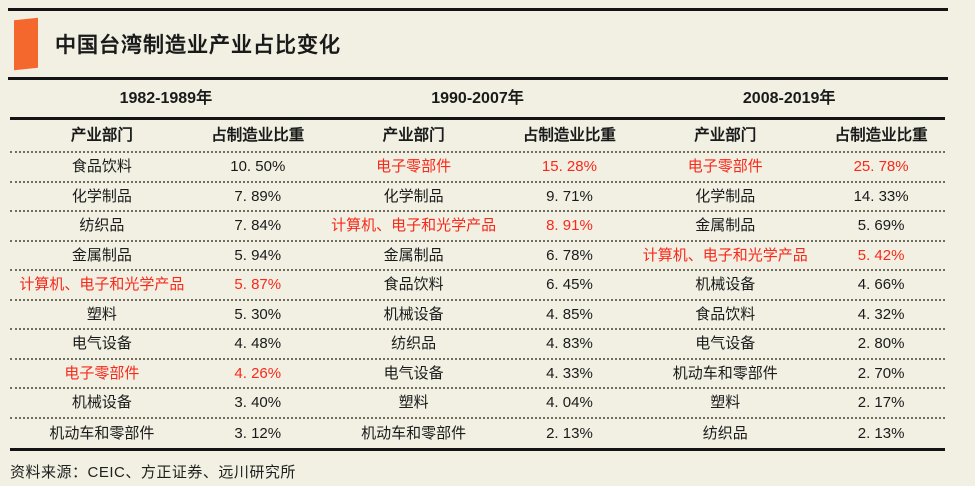 This screenshot has width=975, height=486. Describe the element at coordinates (258, 403) in the screenshot. I see `share-cell: 3. 40%` at that location.